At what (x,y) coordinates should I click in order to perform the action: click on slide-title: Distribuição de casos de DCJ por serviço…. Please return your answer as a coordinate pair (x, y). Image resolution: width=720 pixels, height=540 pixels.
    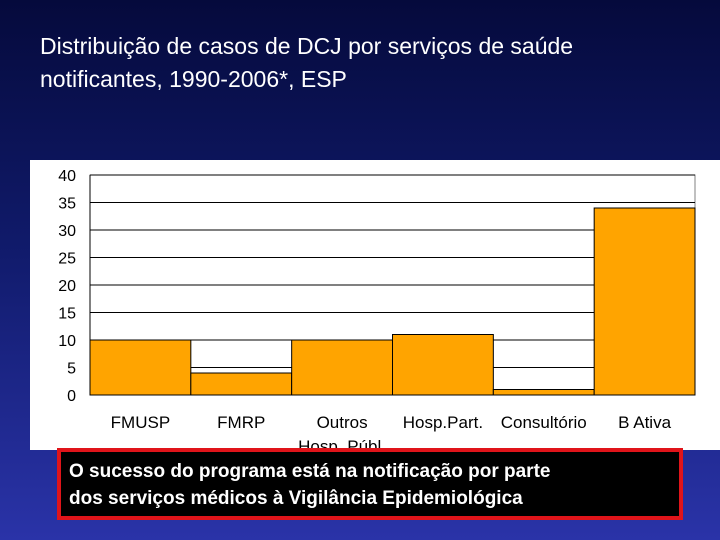
    Looking at the image, I should click on (375, 63).